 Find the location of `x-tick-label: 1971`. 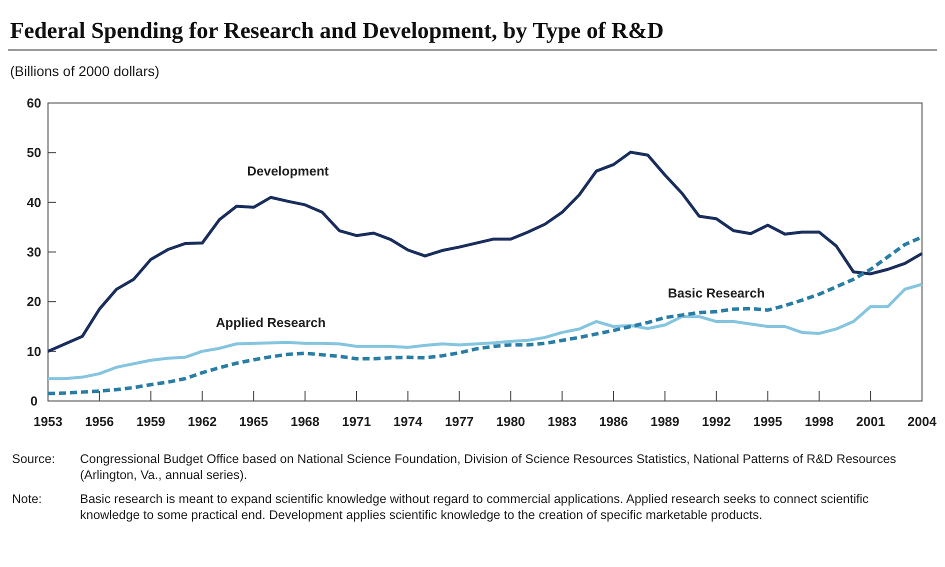

x-tick-label: 1971 is located at coordinates (356, 421).